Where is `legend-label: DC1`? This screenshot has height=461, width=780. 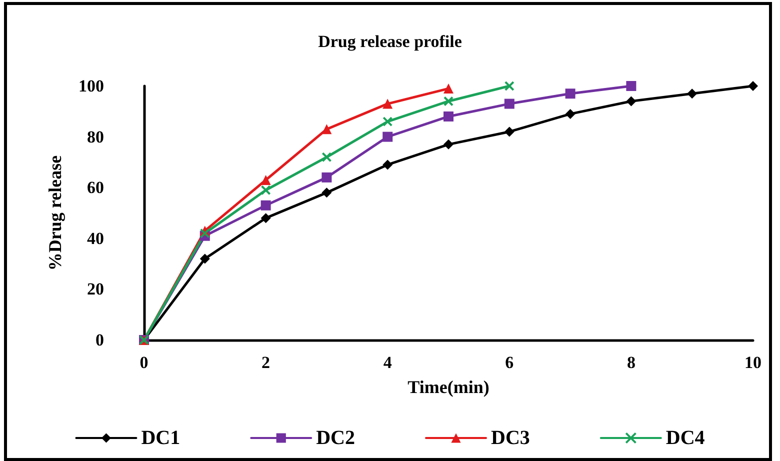 legend-label: DC1 is located at coordinates (160, 438).